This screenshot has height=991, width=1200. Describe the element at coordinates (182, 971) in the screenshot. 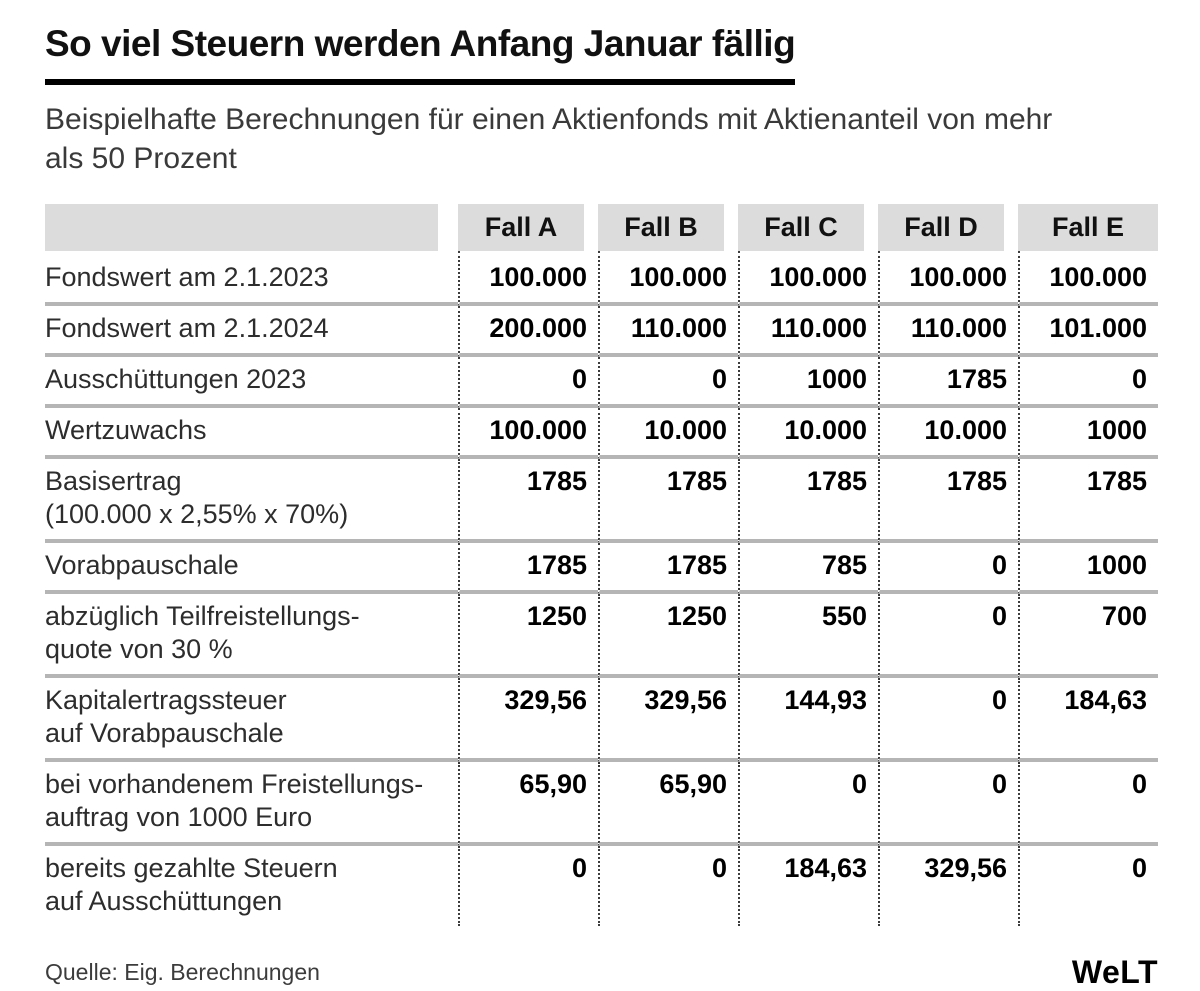

I see `source-note: Quelle: Eig. Berechnungen` at that location.